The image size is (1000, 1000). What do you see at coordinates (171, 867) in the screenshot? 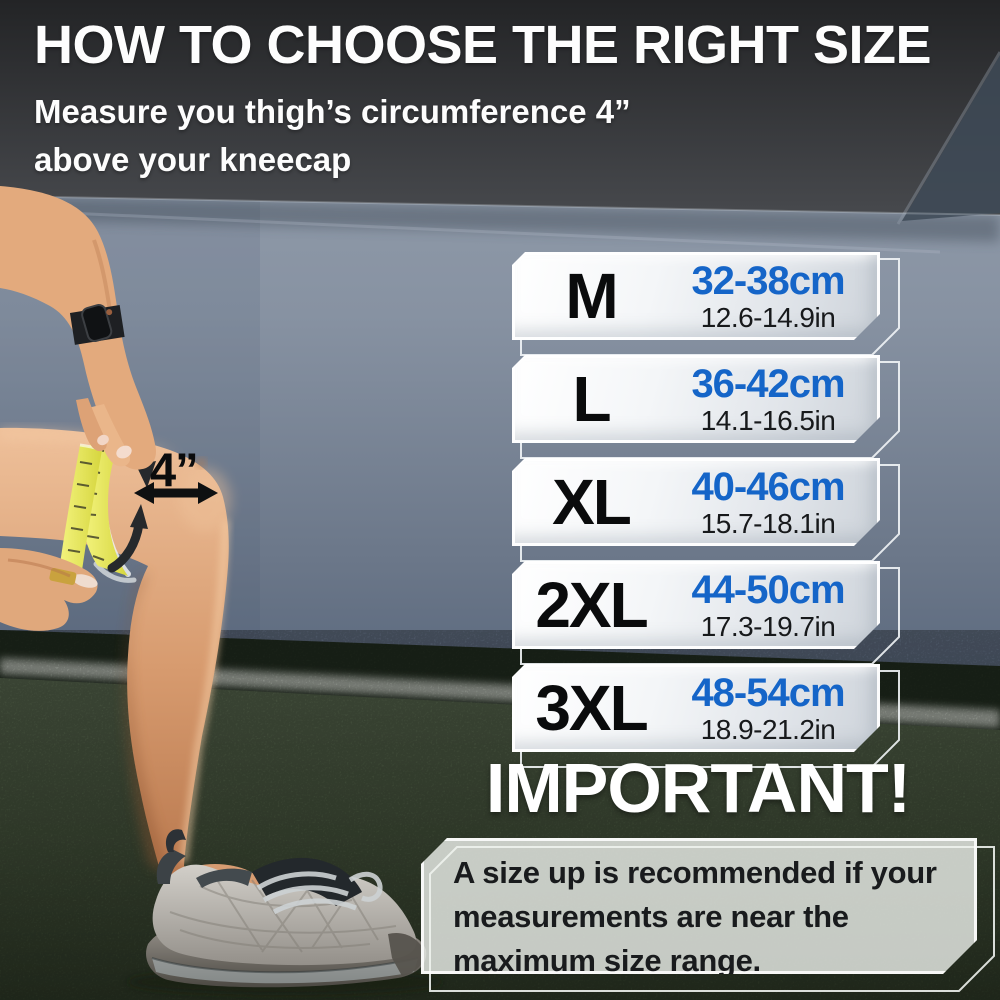
I see `heel-tab` at bounding box center [171, 867].